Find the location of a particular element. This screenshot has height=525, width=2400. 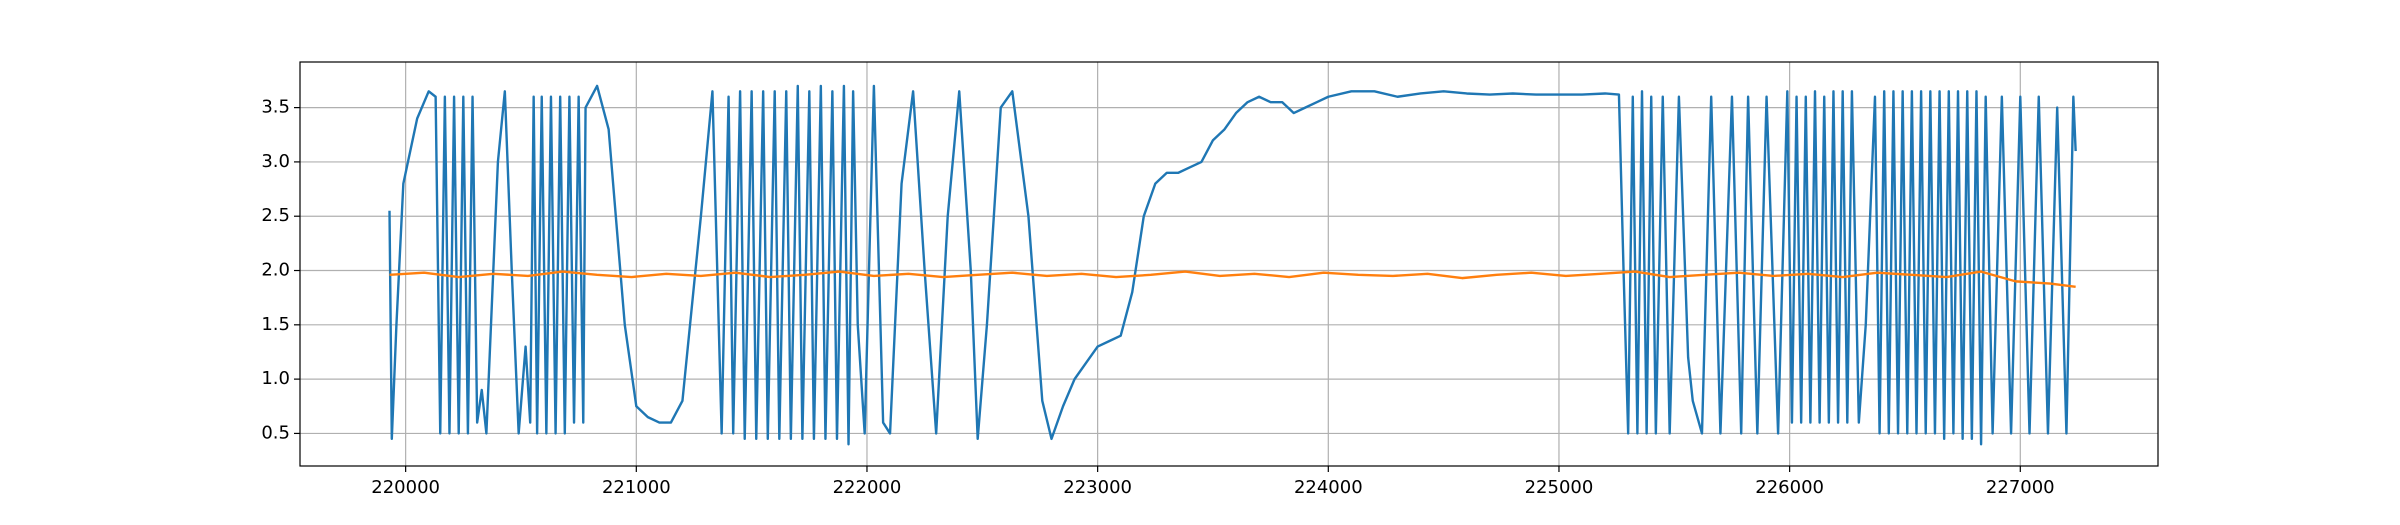

y-tick-label: 1.0 is located at coordinates (275, 378).